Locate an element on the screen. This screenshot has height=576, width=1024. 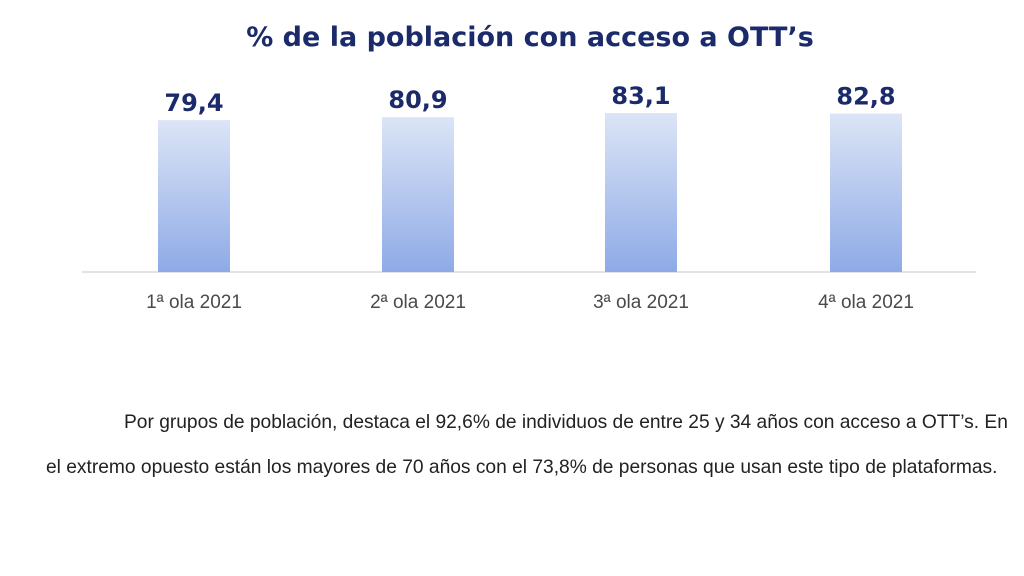
x-tick-label-3: 3ª ola 2021 is located at coordinates (641, 302).